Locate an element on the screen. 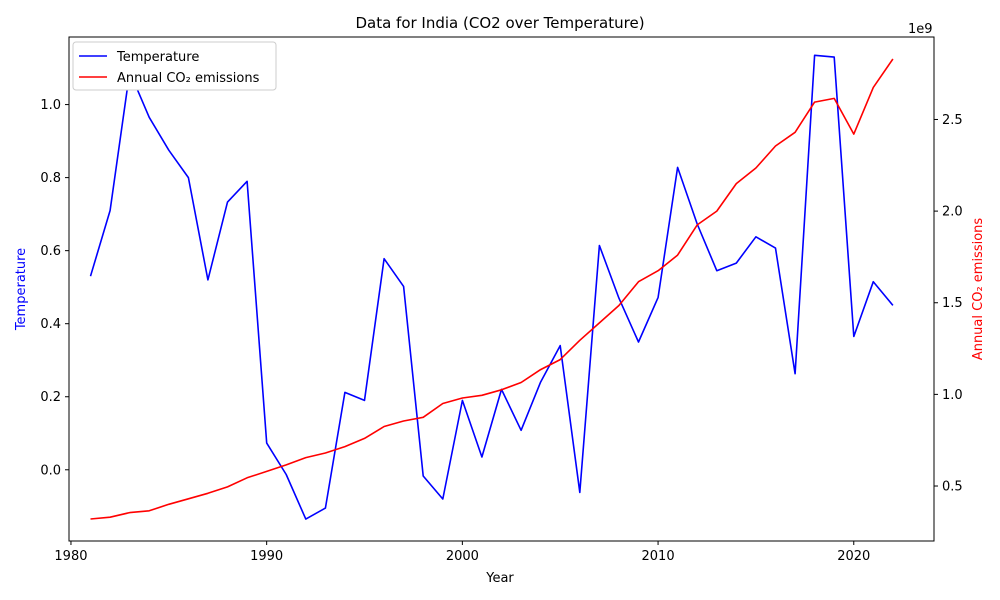  y-right-tick-label: 0.5 is located at coordinates (952, 487).